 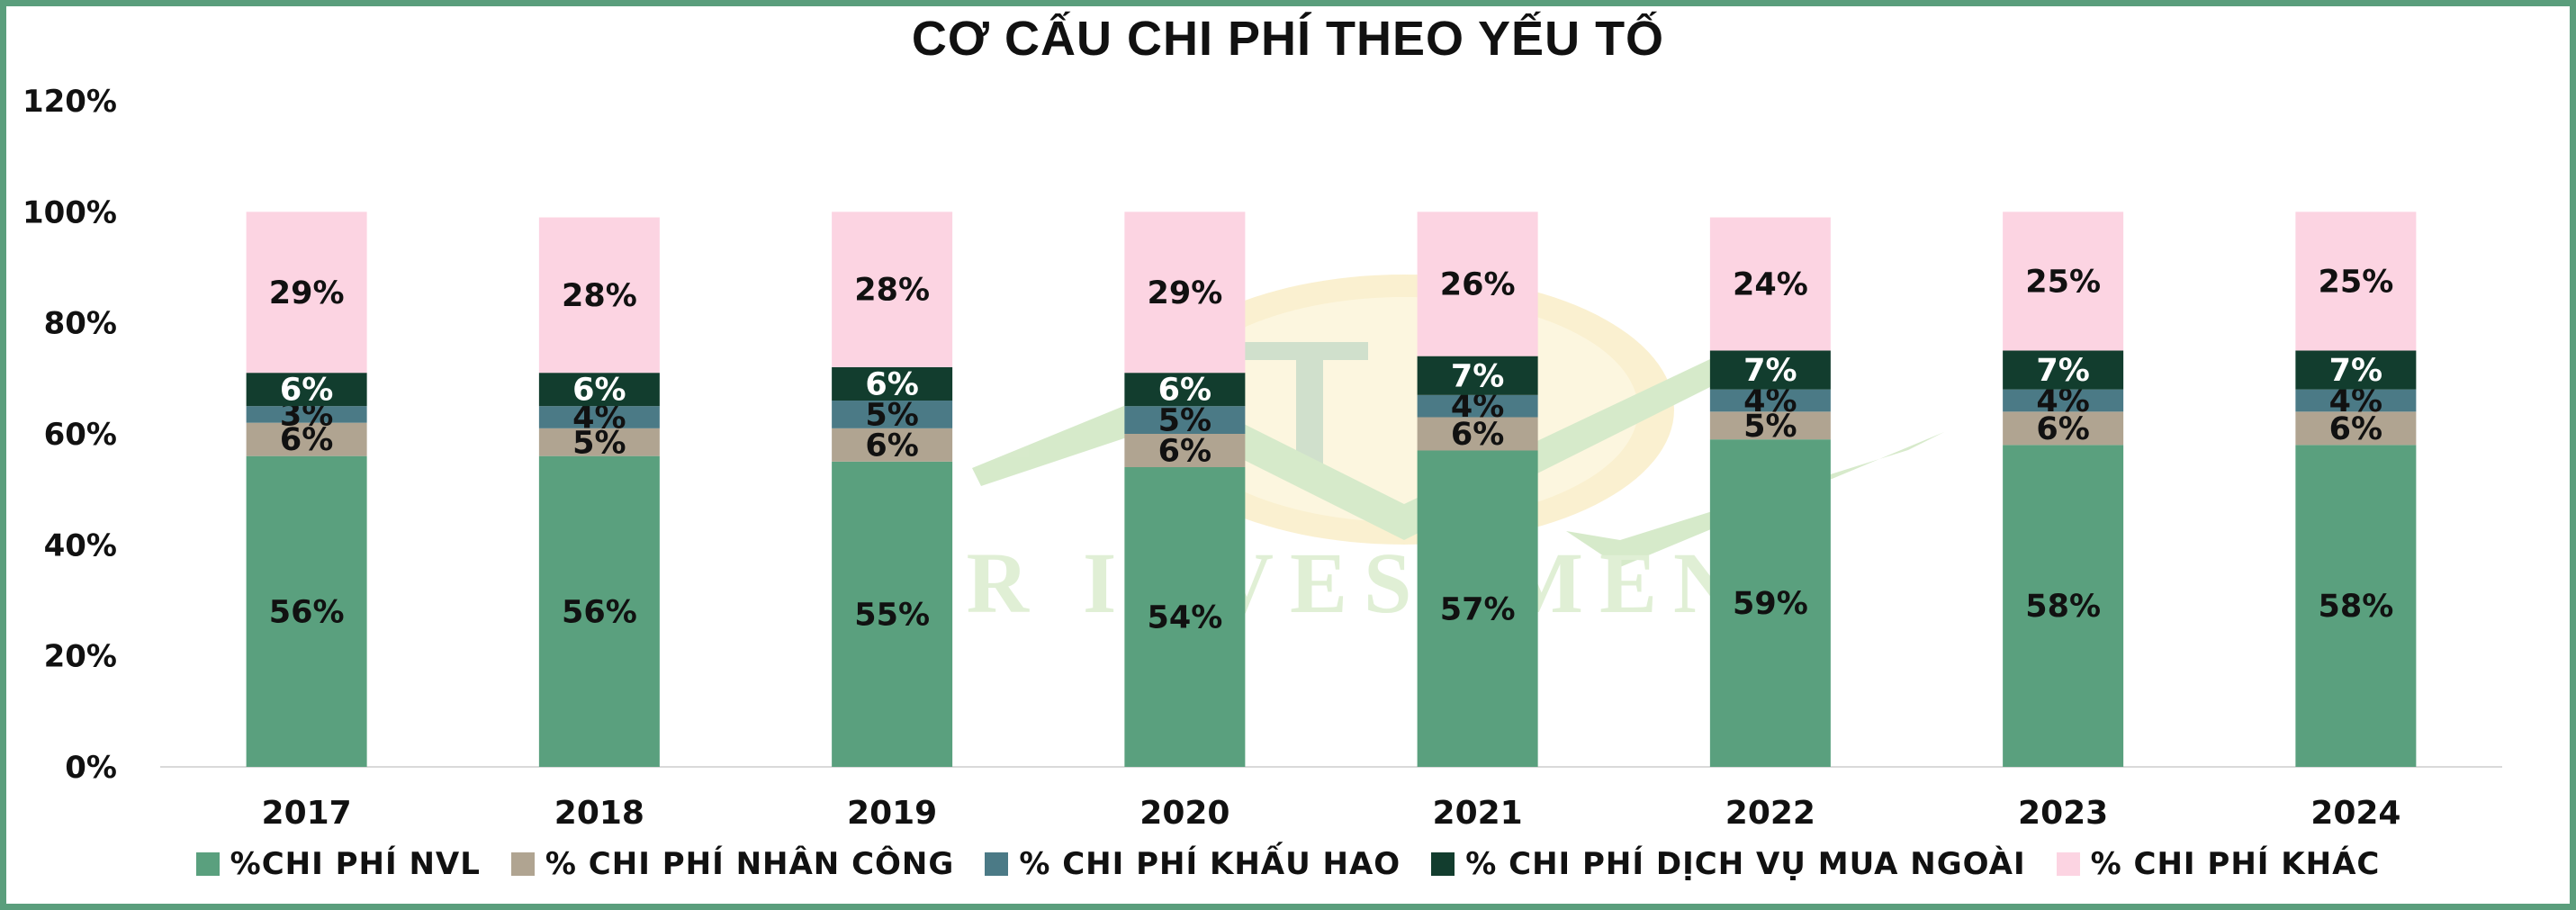 I want to click on legend-item-s0: %CHI PHÍ NVL, so click(x=338, y=864).